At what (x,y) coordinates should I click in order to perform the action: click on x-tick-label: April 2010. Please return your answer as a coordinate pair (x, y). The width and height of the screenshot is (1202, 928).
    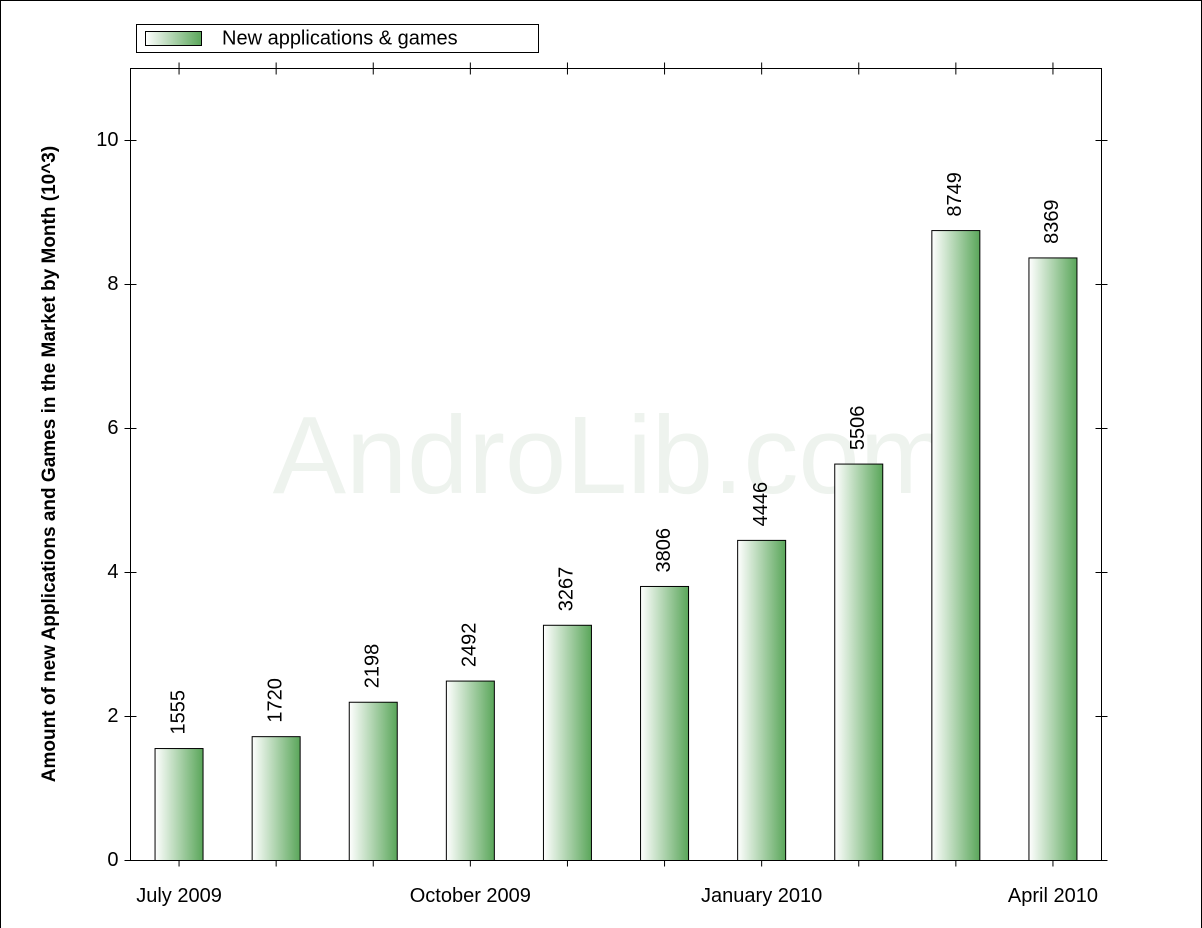
    Looking at the image, I should click on (1053, 896).